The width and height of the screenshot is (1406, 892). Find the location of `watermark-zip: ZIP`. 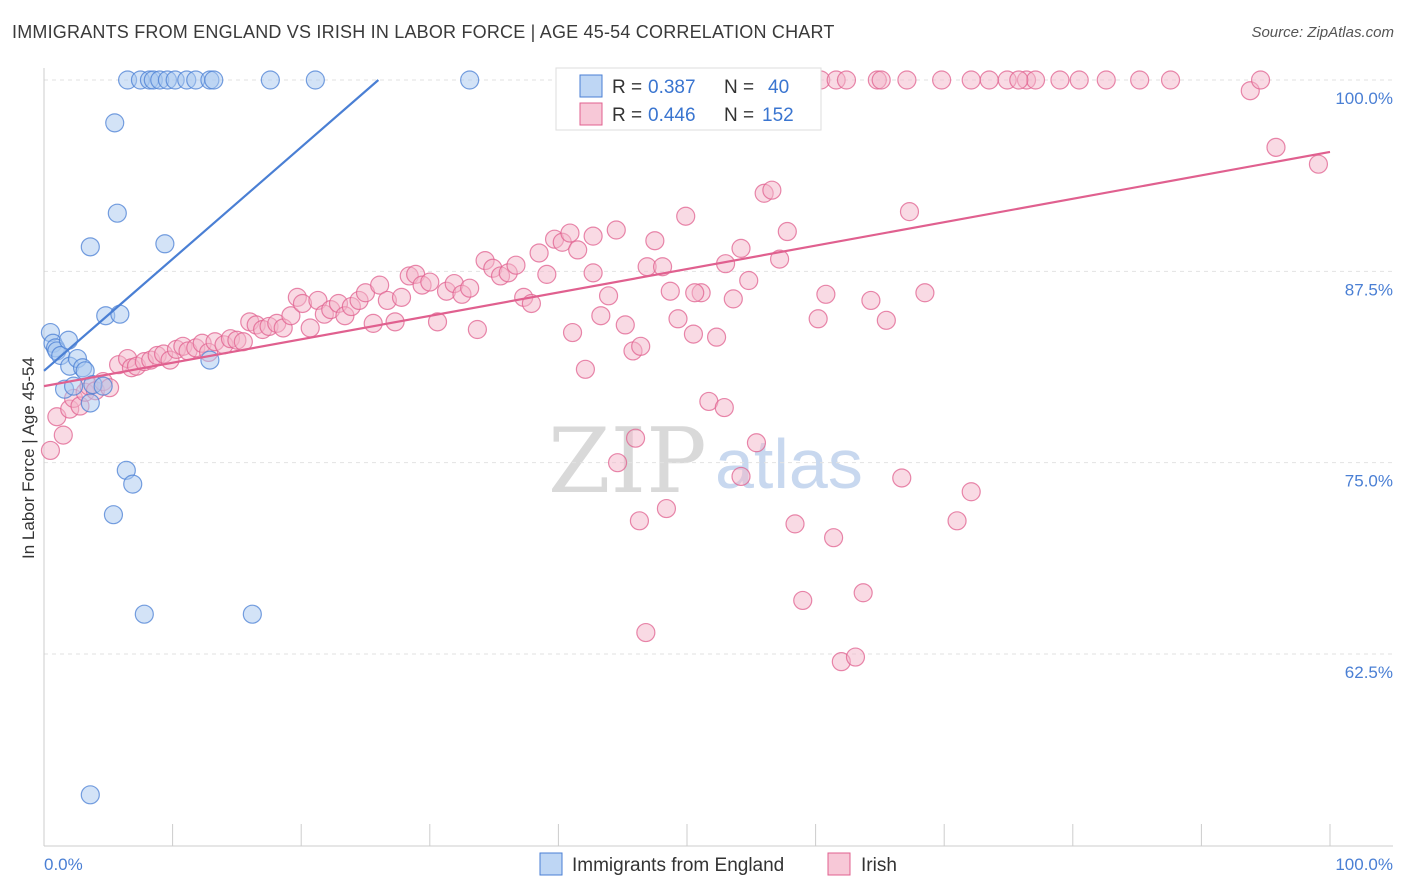

watermark-zip: ZIP is located at coordinates (627, 461).